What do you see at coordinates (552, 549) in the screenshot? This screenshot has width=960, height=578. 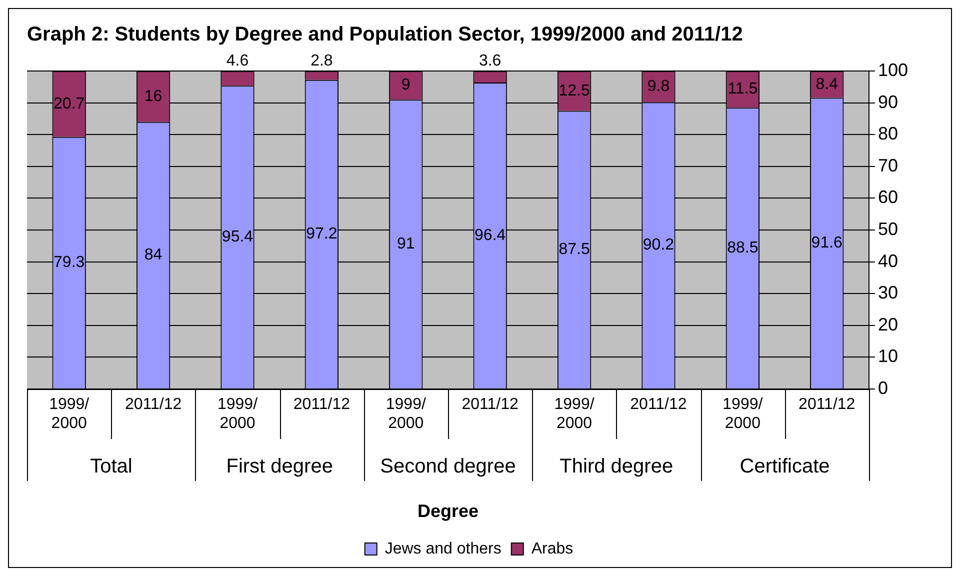 I see `legend-label: Arabs` at bounding box center [552, 549].